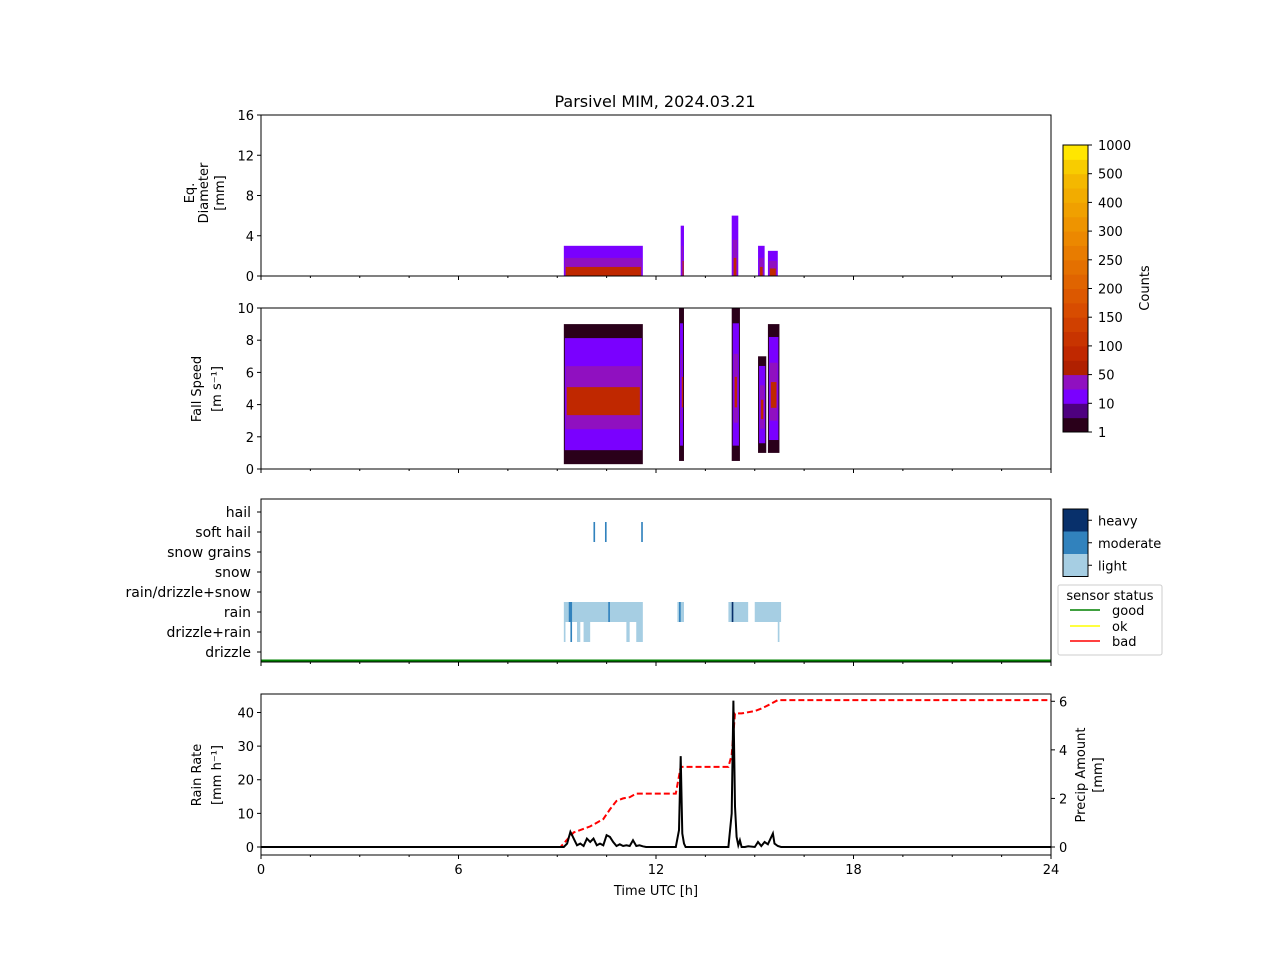  Describe the element at coordinates (250, 438) in the screenshot. I see `fall-speed-ytick-label: 2` at that location.